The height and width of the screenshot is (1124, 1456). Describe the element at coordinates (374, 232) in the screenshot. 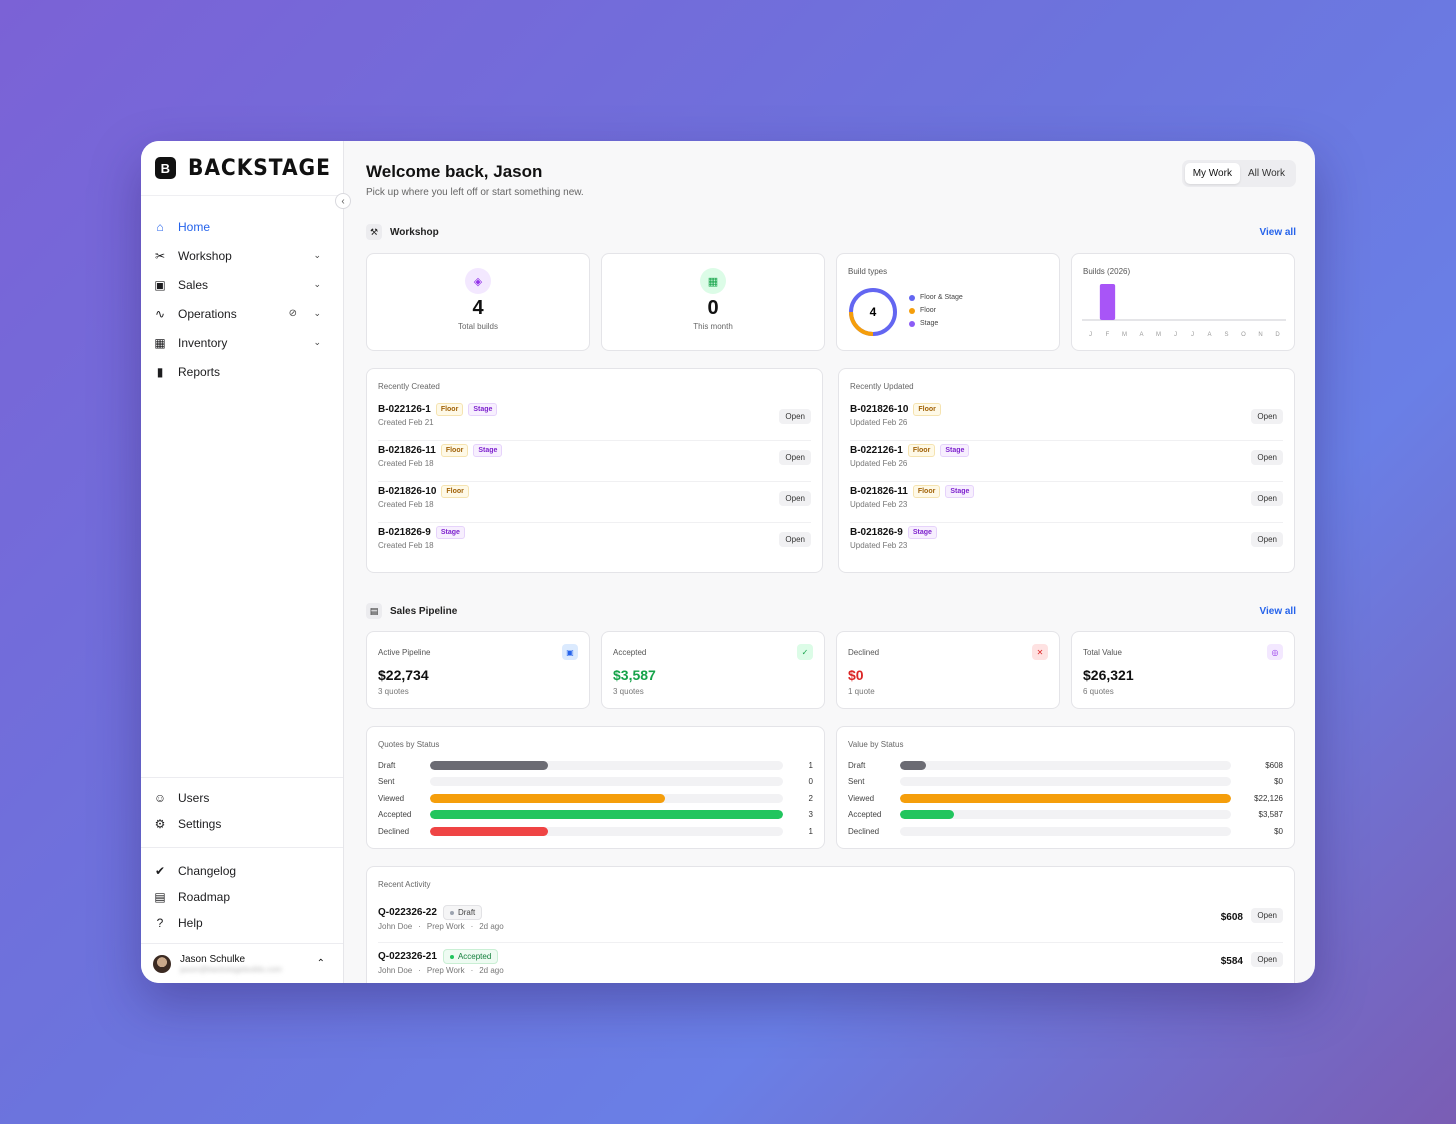

I see `hammer-icon: ⚒` at that location.